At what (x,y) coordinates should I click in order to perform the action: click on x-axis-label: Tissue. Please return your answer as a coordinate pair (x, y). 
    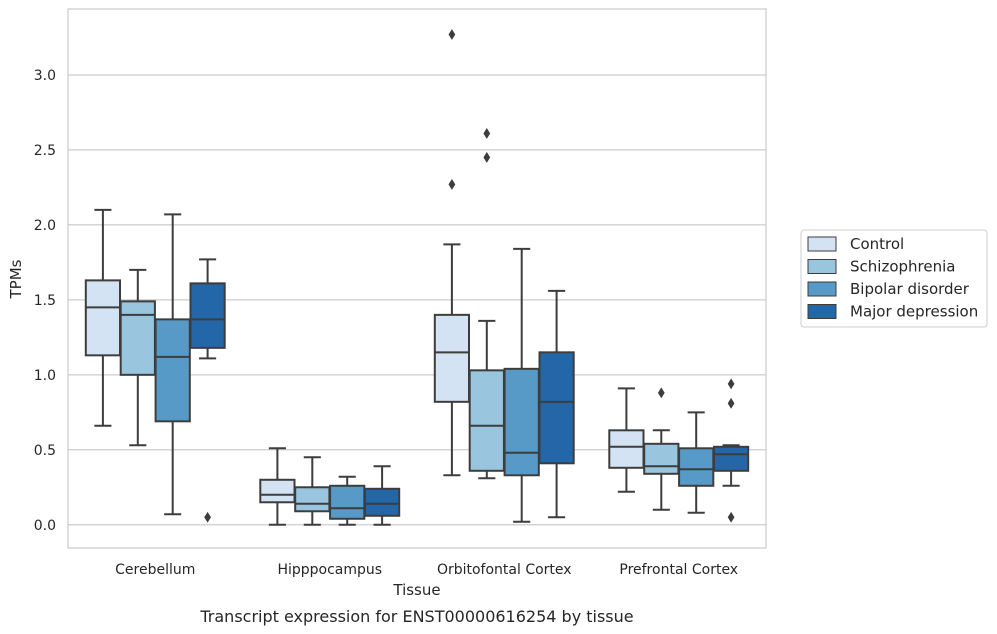
    Looking at the image, I should click on (416, 590).